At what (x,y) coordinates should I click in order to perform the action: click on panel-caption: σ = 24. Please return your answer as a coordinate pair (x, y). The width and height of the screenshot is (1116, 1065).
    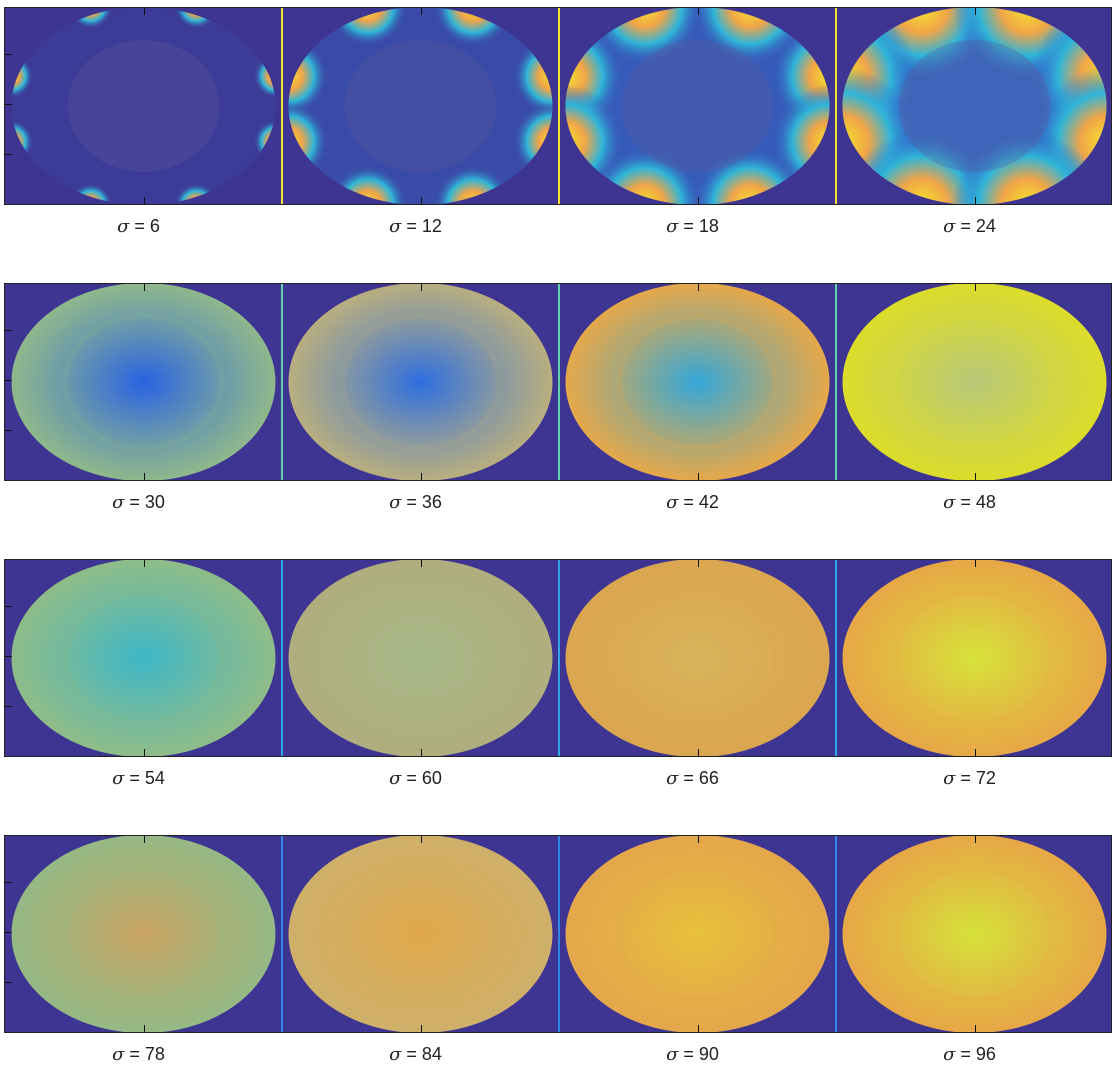
    Looking at the image, I should click on (969, 226).